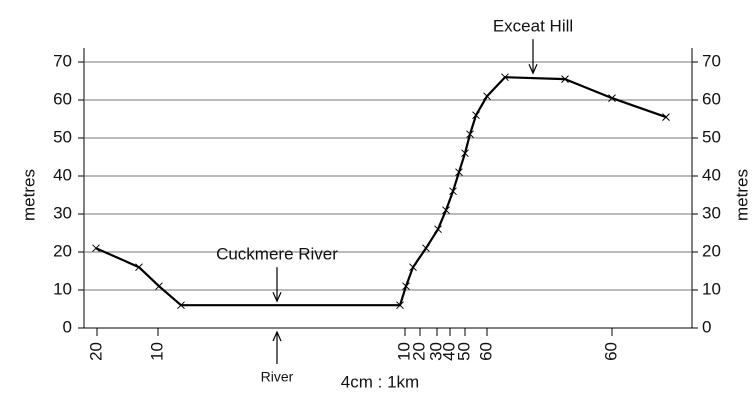  Describe the element at coordinates (277, 377) in the screenshot. I see `river-label: River` at that location.